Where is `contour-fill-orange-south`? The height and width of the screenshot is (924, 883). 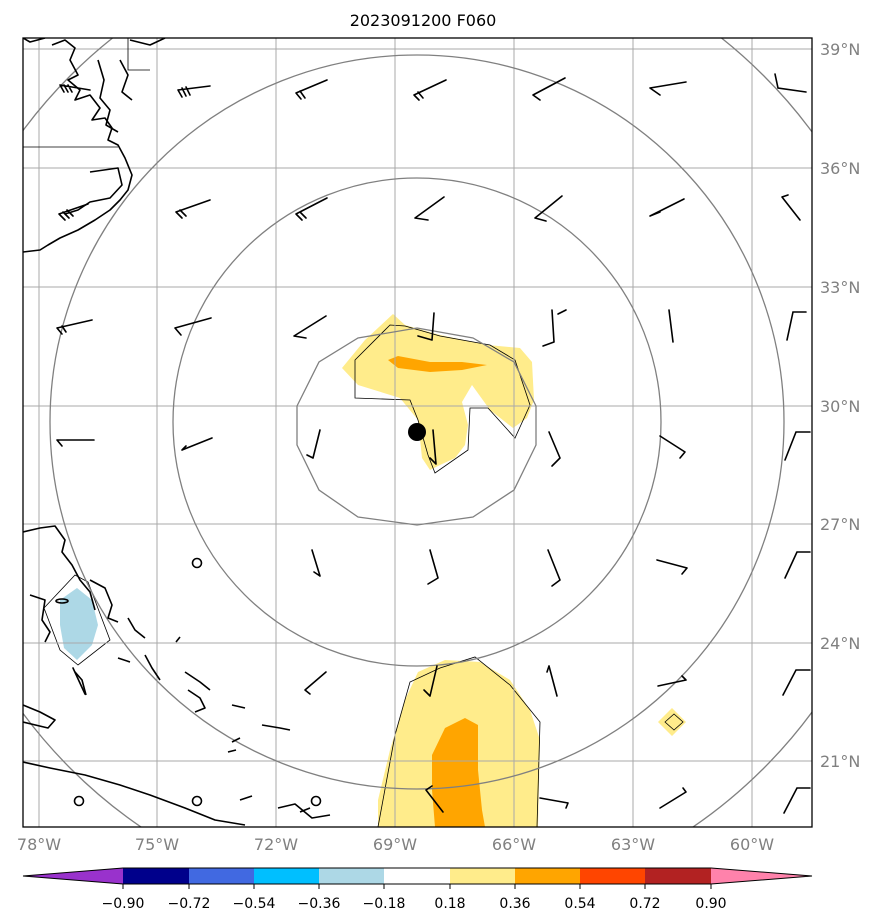
contour-fill-orange-south is located at coordinates (458, 772).